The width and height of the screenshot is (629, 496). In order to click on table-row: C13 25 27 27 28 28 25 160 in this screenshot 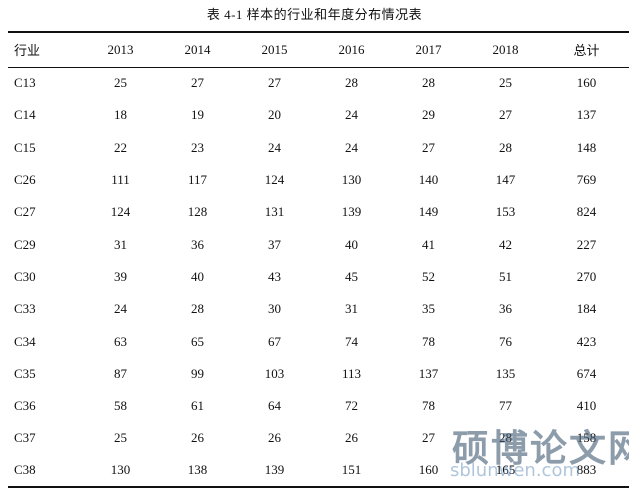, I will do `click(318, 83)`.